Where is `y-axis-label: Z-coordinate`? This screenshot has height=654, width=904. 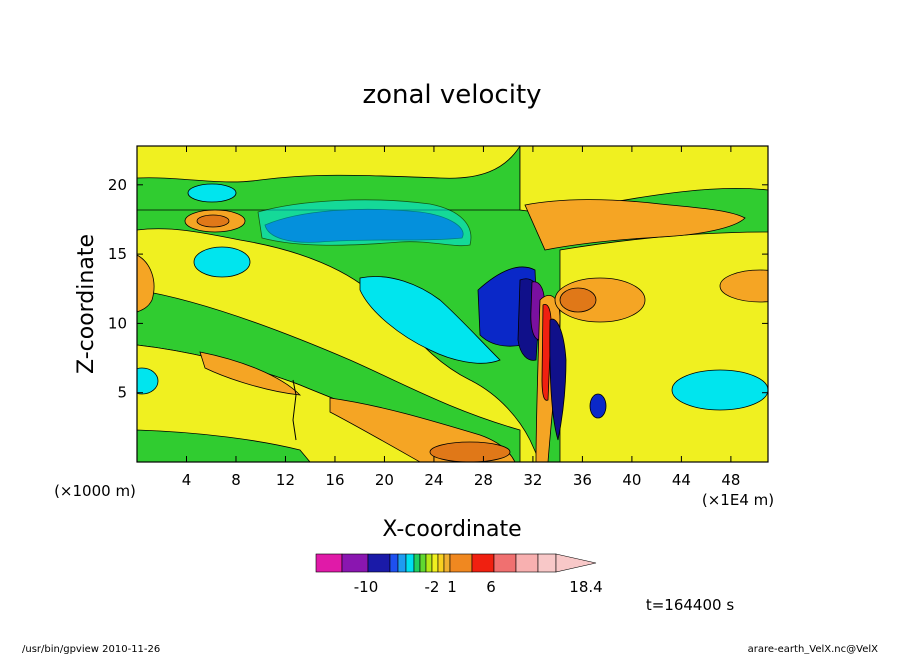 y-axis-label: Z-coordinate is located at coordinates (86, 304).